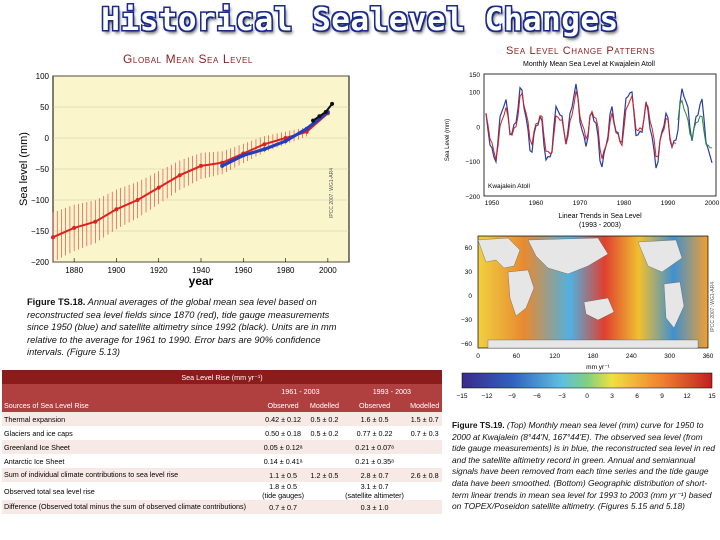 This screenshot has width=720, height=540. Describe the element at coordinates (478, 356) in the screenshot. I see `longitude-tick-label: 0` at that location.